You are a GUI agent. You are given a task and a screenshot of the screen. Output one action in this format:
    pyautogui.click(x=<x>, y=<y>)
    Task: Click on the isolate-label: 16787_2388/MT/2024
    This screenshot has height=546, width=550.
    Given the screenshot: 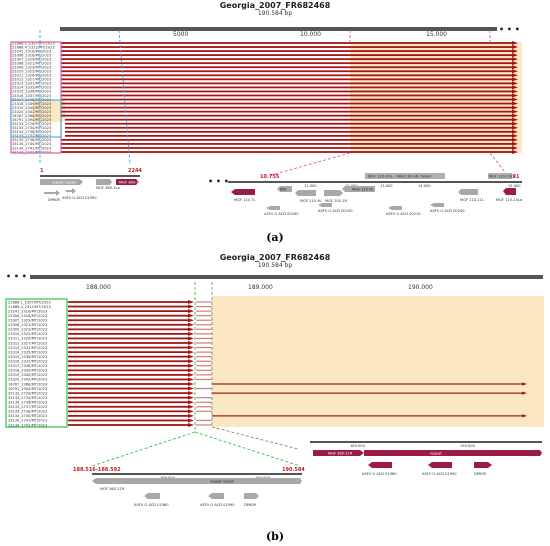 What is the action you would take?
    pyautogui.click(x=28, y=384)
    